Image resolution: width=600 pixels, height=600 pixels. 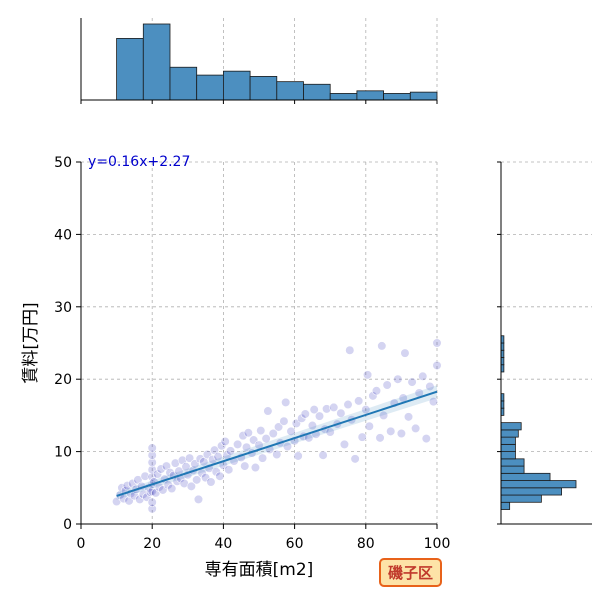 I want to click on y-marginal-ticks, so click(x=499, y=343).